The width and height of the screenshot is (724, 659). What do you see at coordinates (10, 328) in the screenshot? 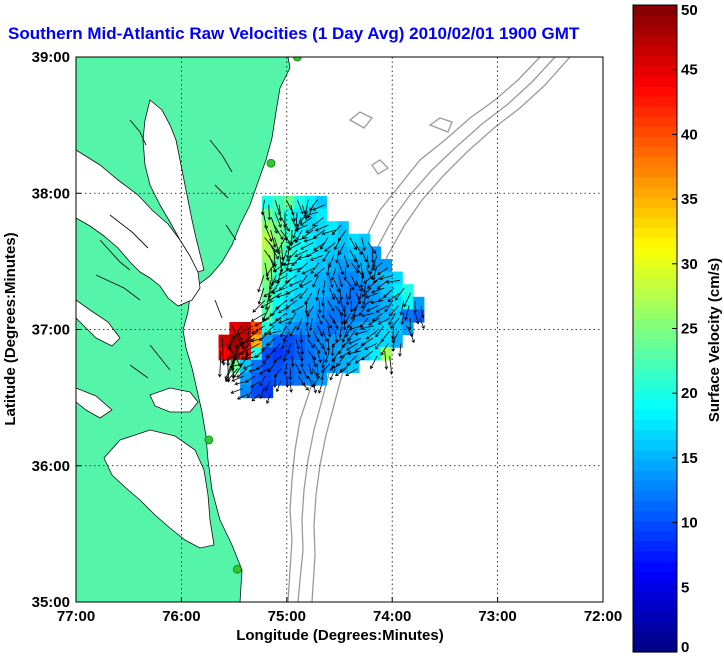
I see `y-axis-label: Latitude (Degrees:Minutes)` at bounding box center [10, 328].